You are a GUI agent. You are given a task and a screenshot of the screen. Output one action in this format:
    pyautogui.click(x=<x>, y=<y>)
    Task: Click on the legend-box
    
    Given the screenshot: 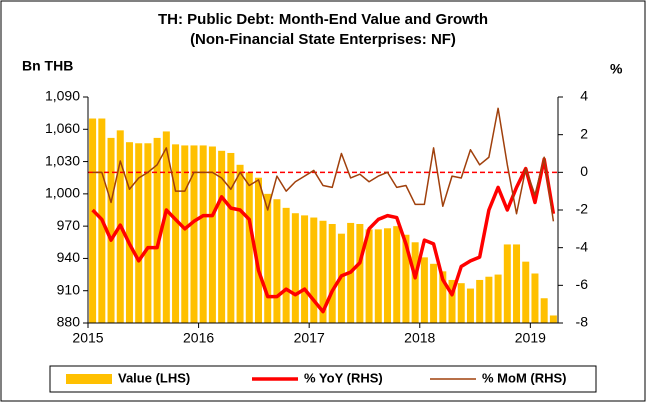 What is the action you would take?
    pyautogui.click(x=323, y=379)
    